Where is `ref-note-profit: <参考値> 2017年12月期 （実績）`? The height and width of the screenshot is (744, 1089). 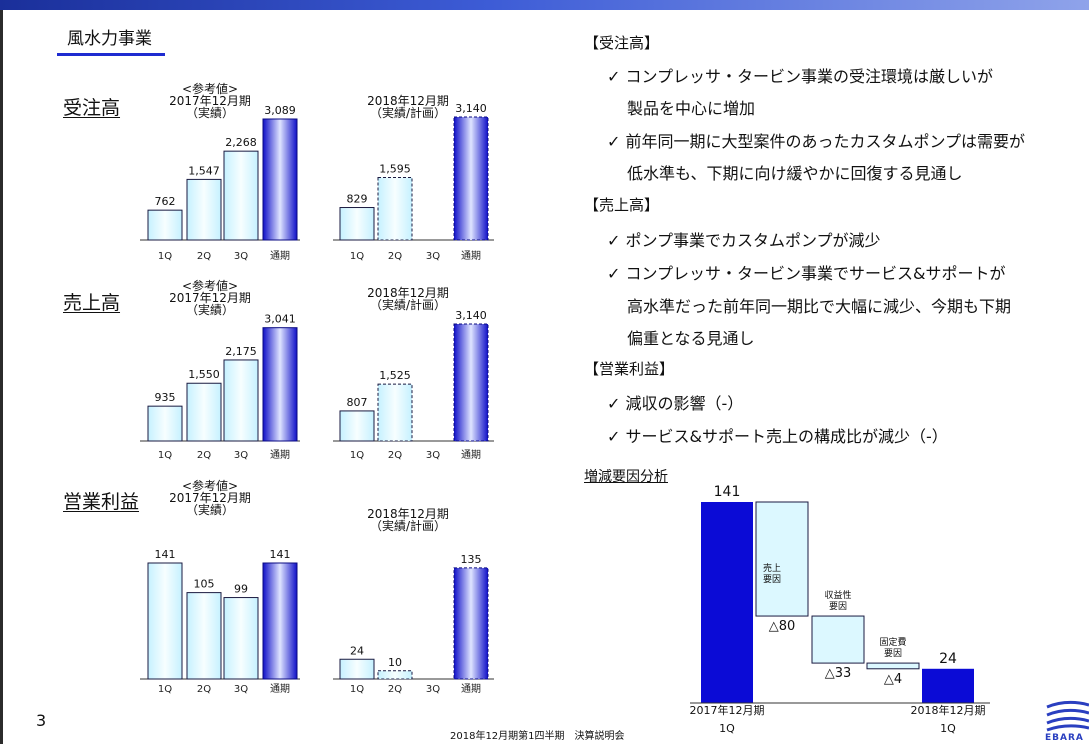 ref-note-profit: <参考値> 2017年12月期 （実績） is located at coordinates (210, 498).